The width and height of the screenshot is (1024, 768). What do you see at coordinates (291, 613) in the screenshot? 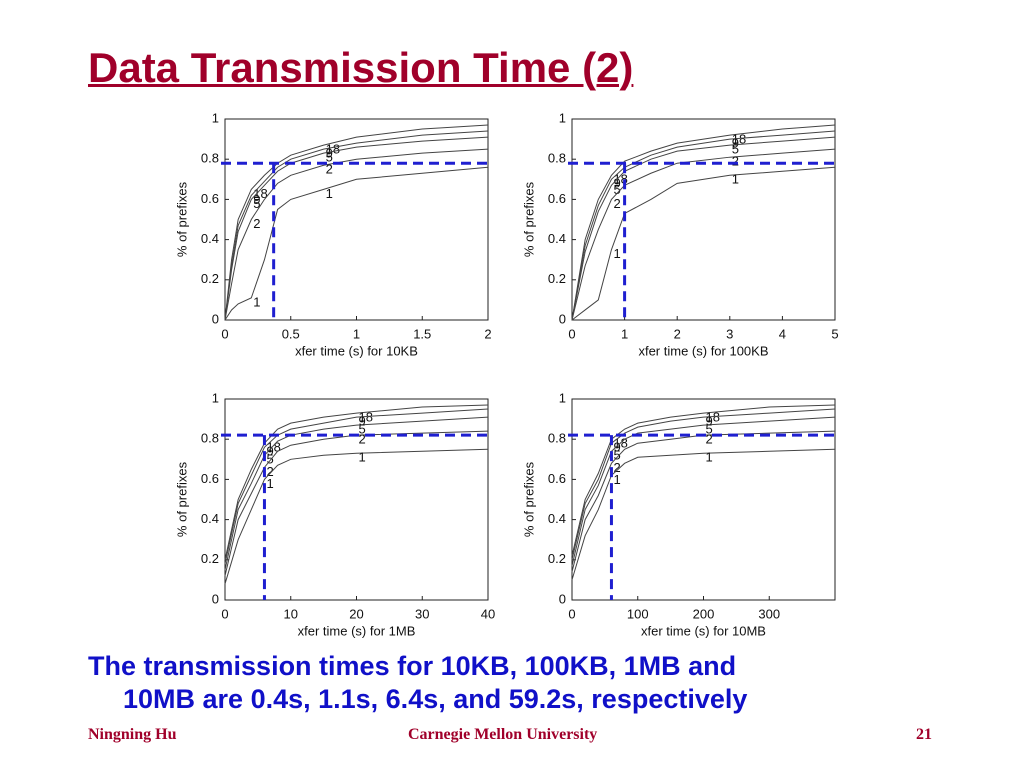
I see `x-tick-label: 10` at bounding box center [291, 613].